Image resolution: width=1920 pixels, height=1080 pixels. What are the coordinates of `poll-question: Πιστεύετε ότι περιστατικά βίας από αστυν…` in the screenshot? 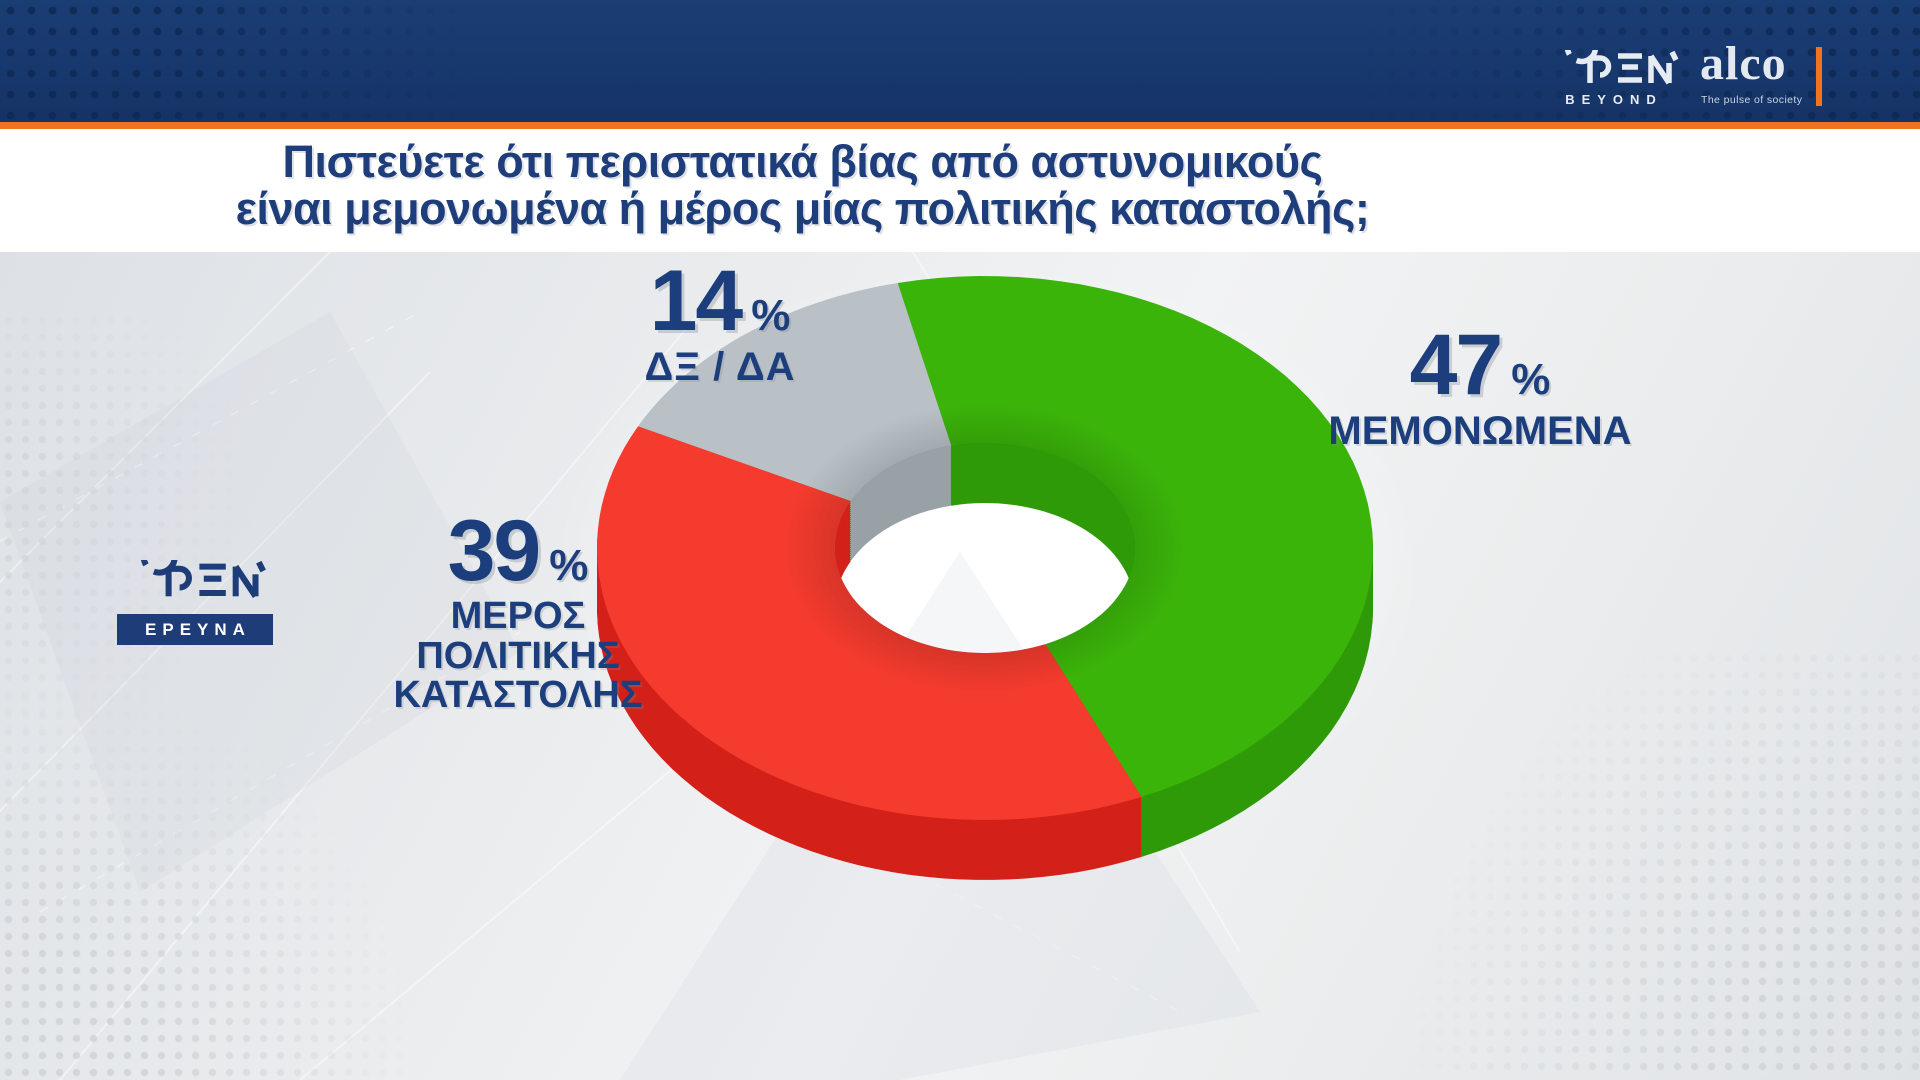 It's located at (802, 185).